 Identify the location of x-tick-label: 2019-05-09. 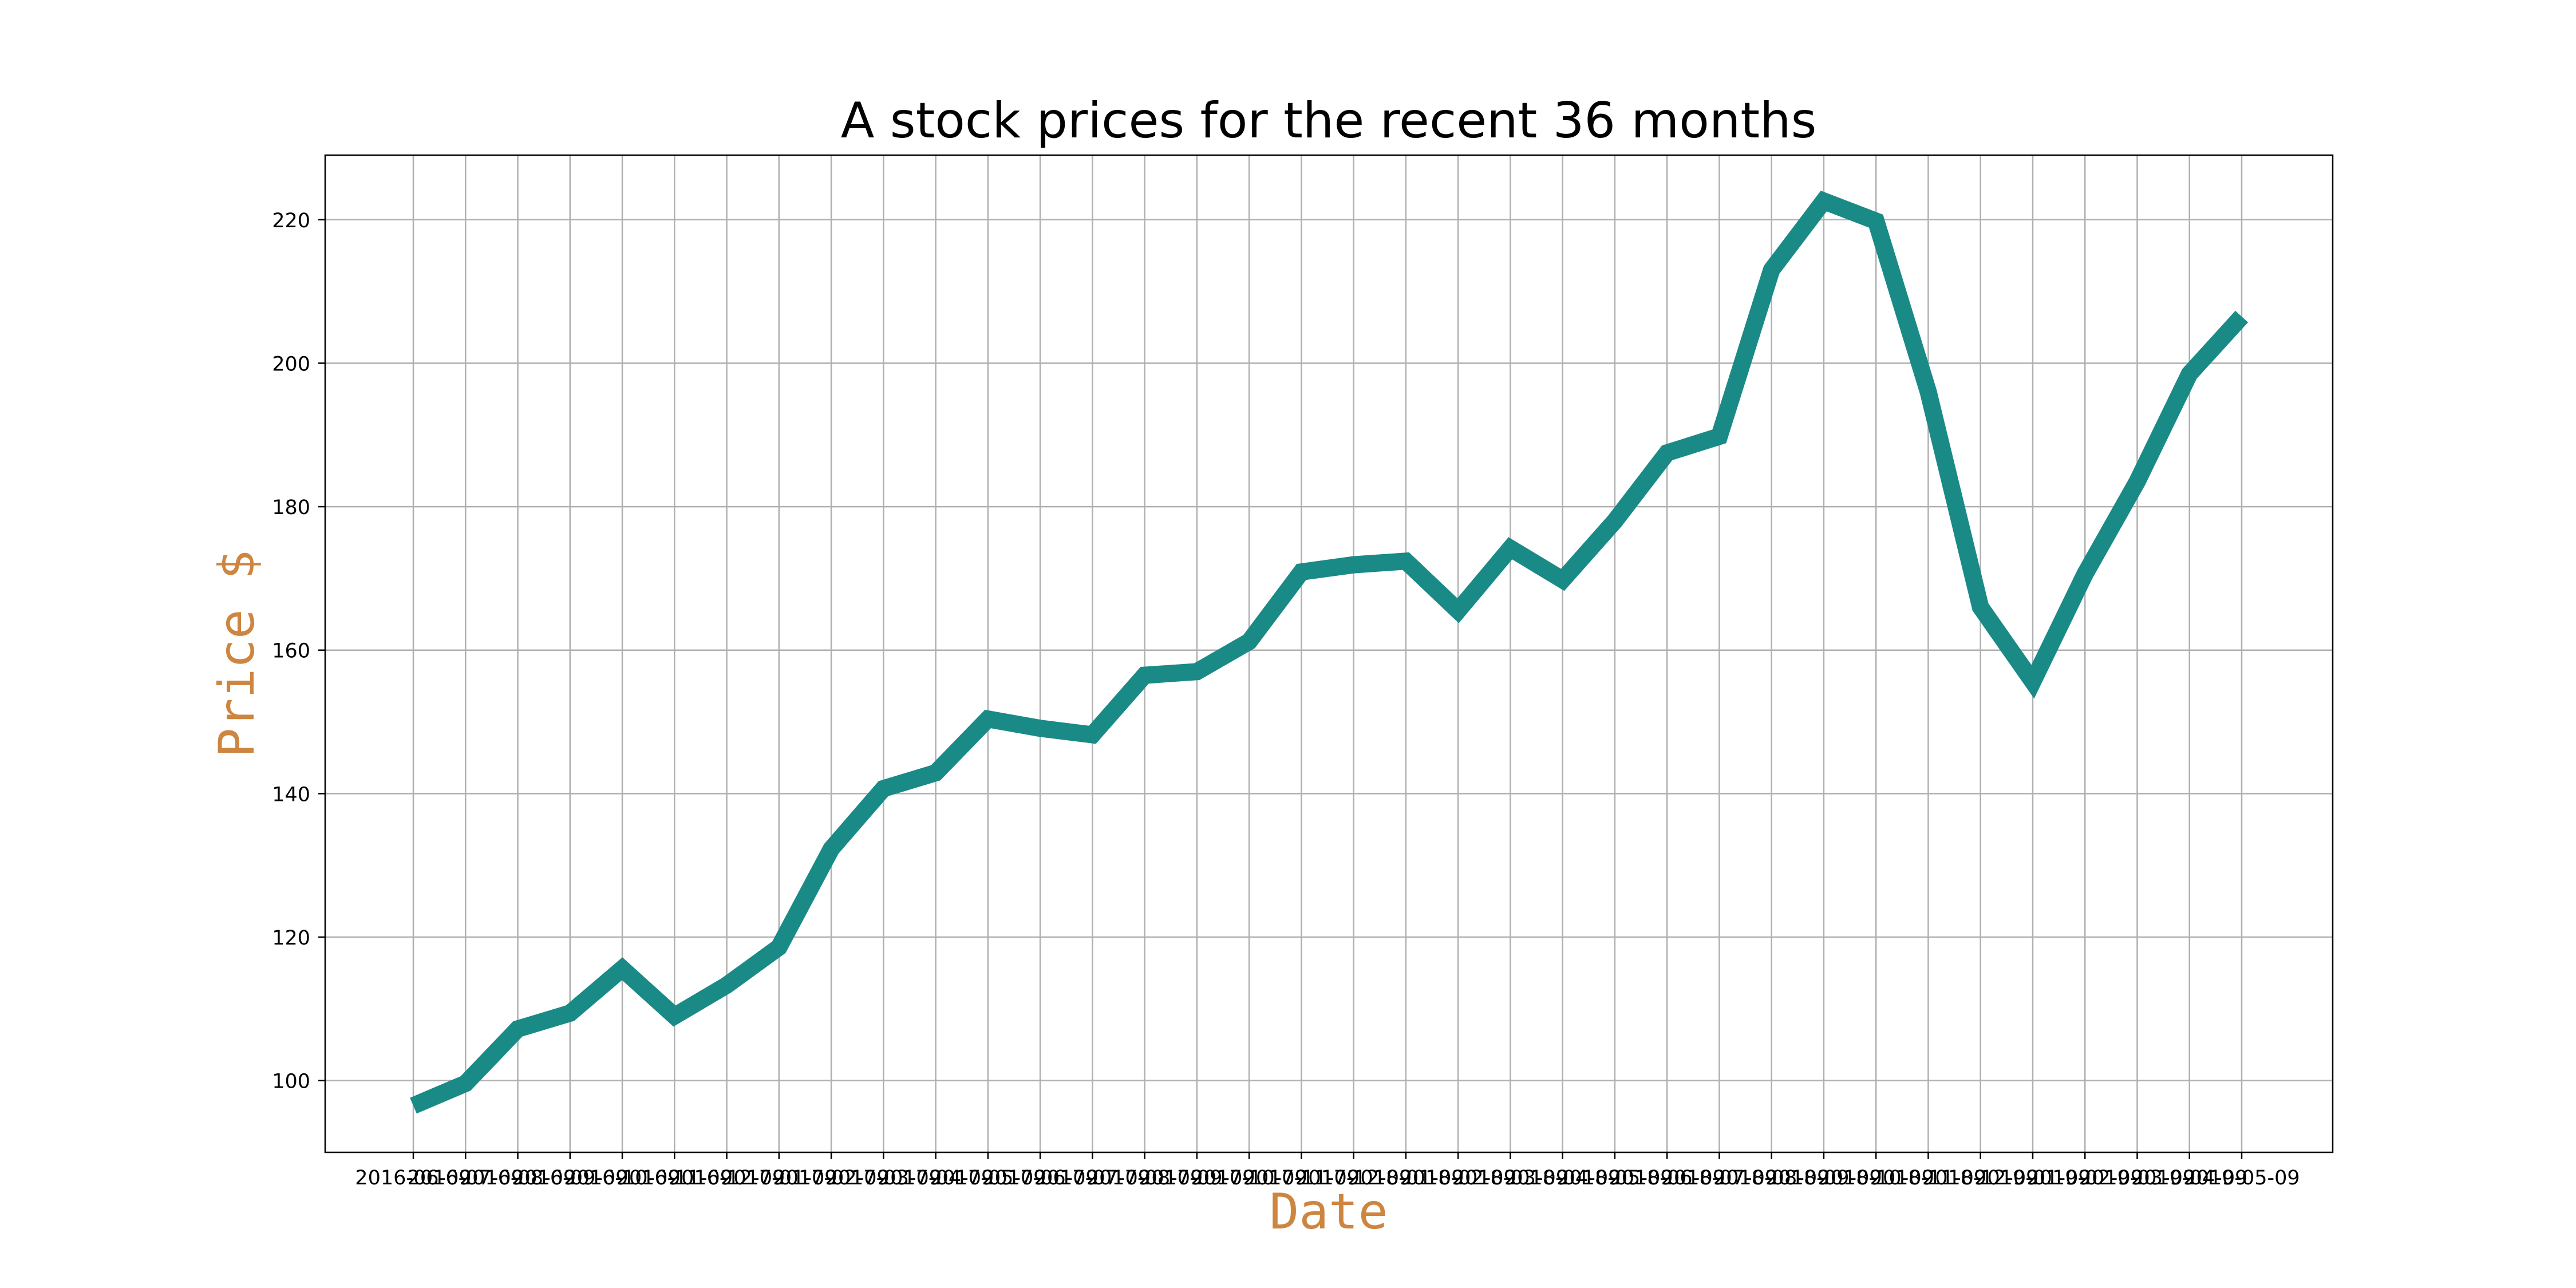
(2241, 1178).